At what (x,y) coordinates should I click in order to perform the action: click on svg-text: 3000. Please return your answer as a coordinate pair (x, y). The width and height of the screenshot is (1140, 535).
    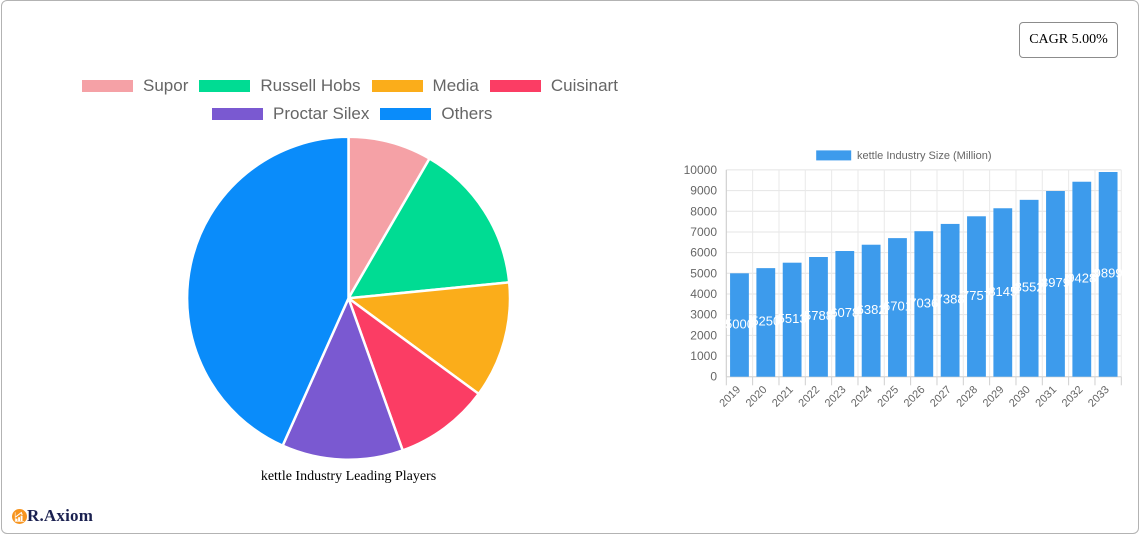
    Looking at the image, I should click on (703, 315).